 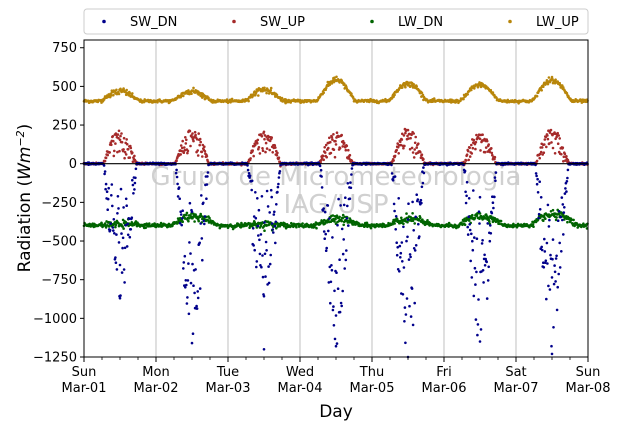 I want to click on legend-label: LW_UP, so click(x=557, y=22).